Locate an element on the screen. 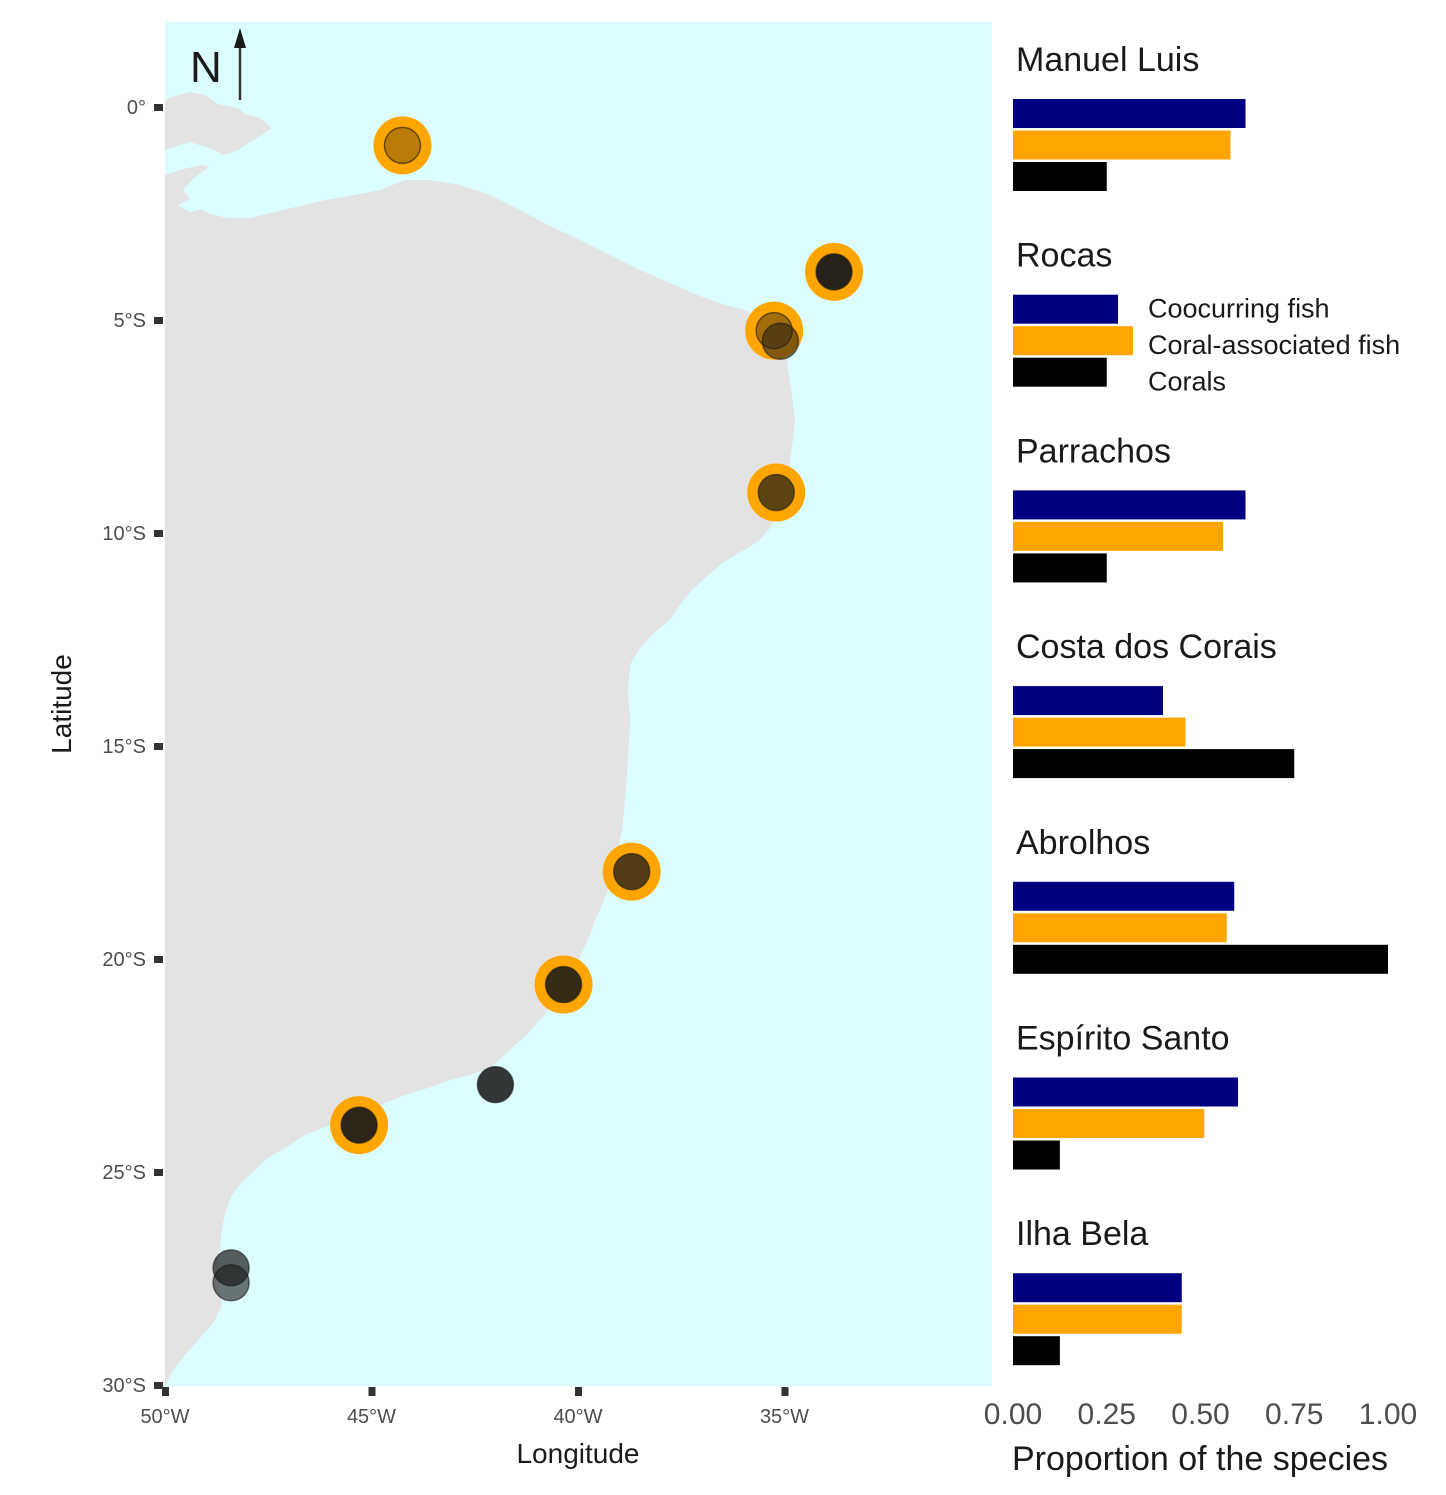  panel-rocas: Rocas is located at coordinates (1073, 312).